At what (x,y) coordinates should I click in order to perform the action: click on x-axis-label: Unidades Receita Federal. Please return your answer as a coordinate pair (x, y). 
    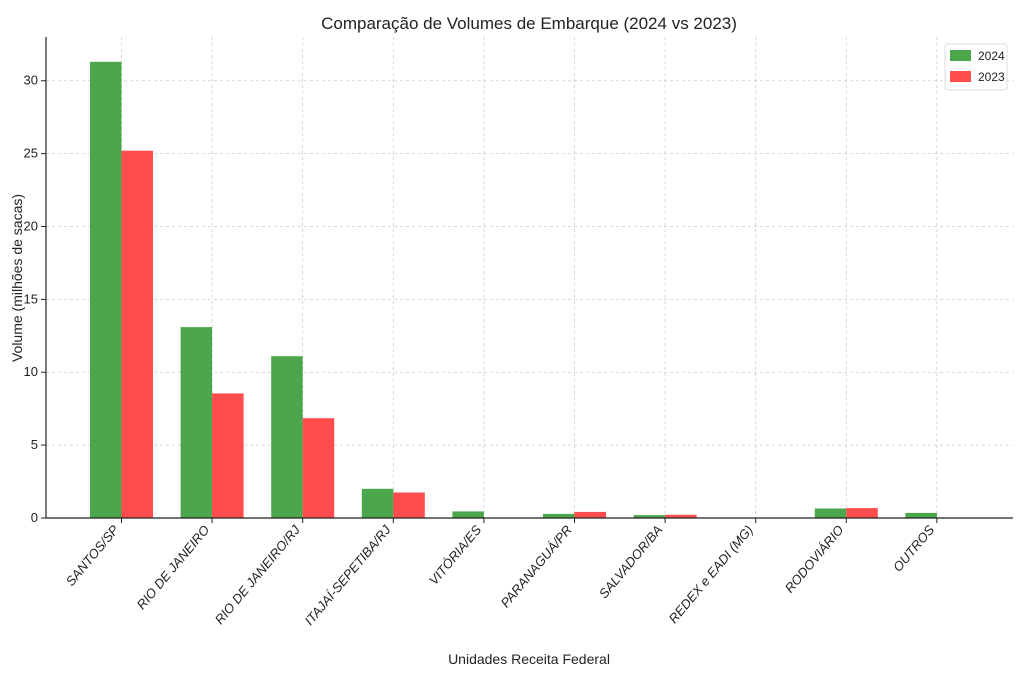
    Looking at the image, I should click on (529, 659).